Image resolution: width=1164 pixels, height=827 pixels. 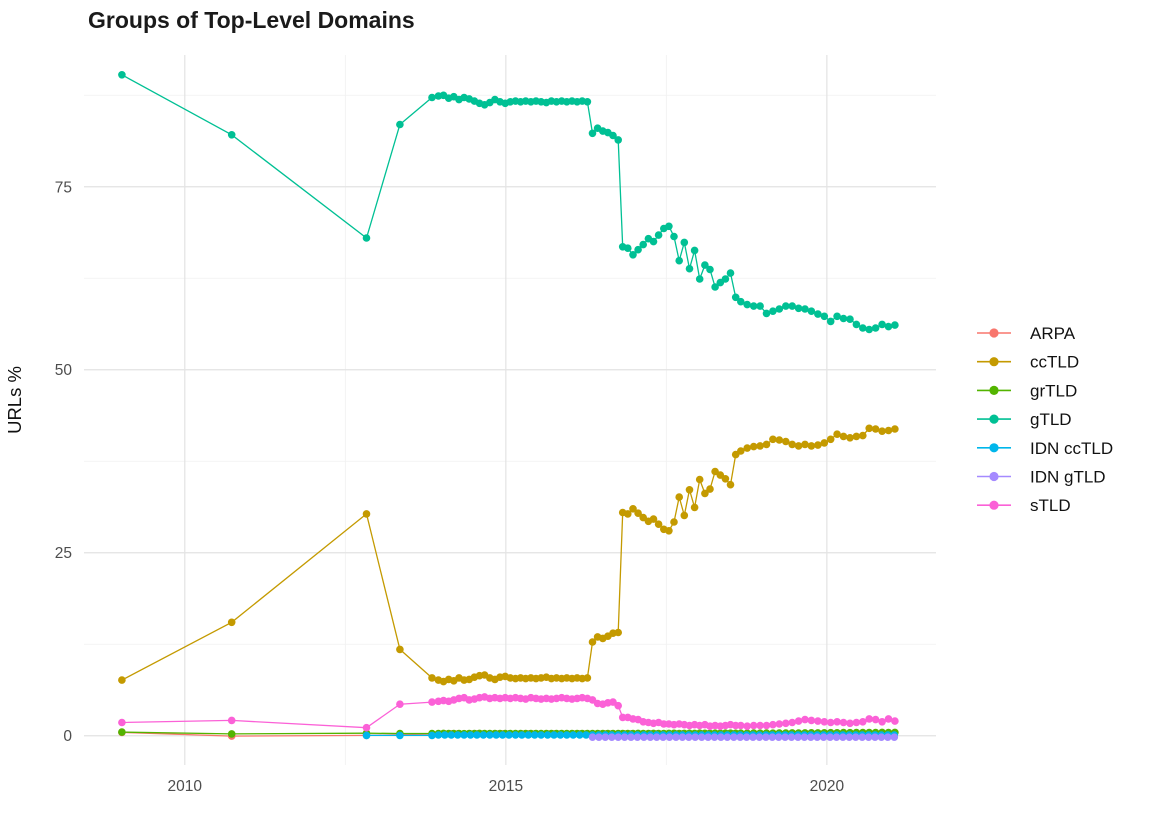 I want to click on legend-item-idn-gtld: IDN gTLD, so click(x=1041, y=477).